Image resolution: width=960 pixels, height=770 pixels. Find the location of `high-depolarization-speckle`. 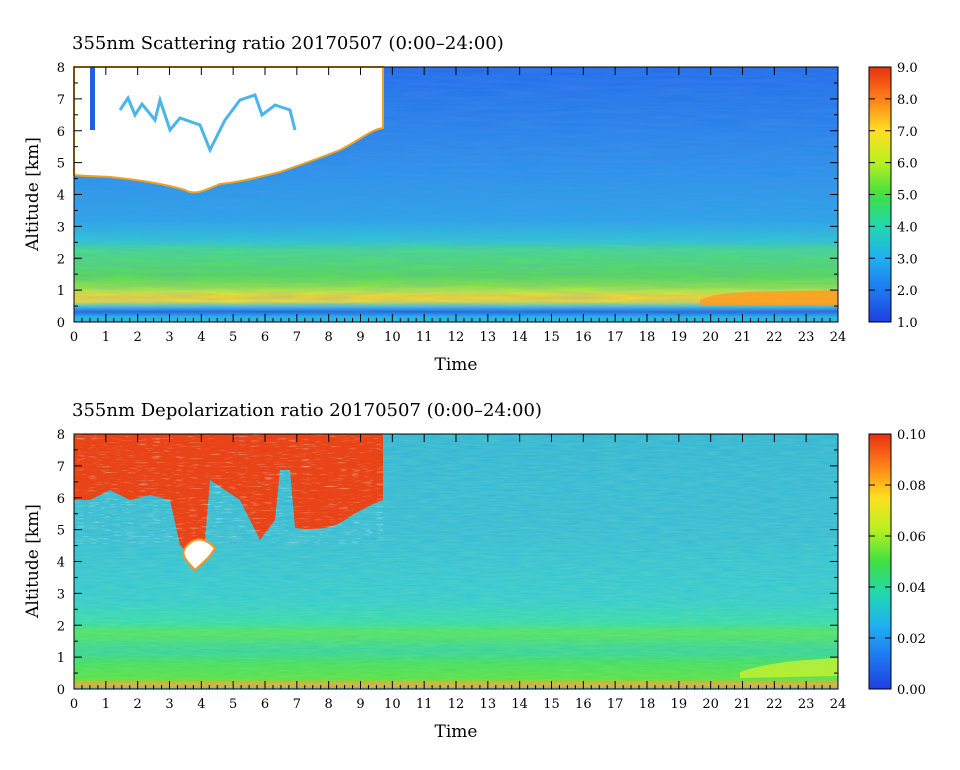

high-depolarization-speckle is located at coordinates (228, 489).